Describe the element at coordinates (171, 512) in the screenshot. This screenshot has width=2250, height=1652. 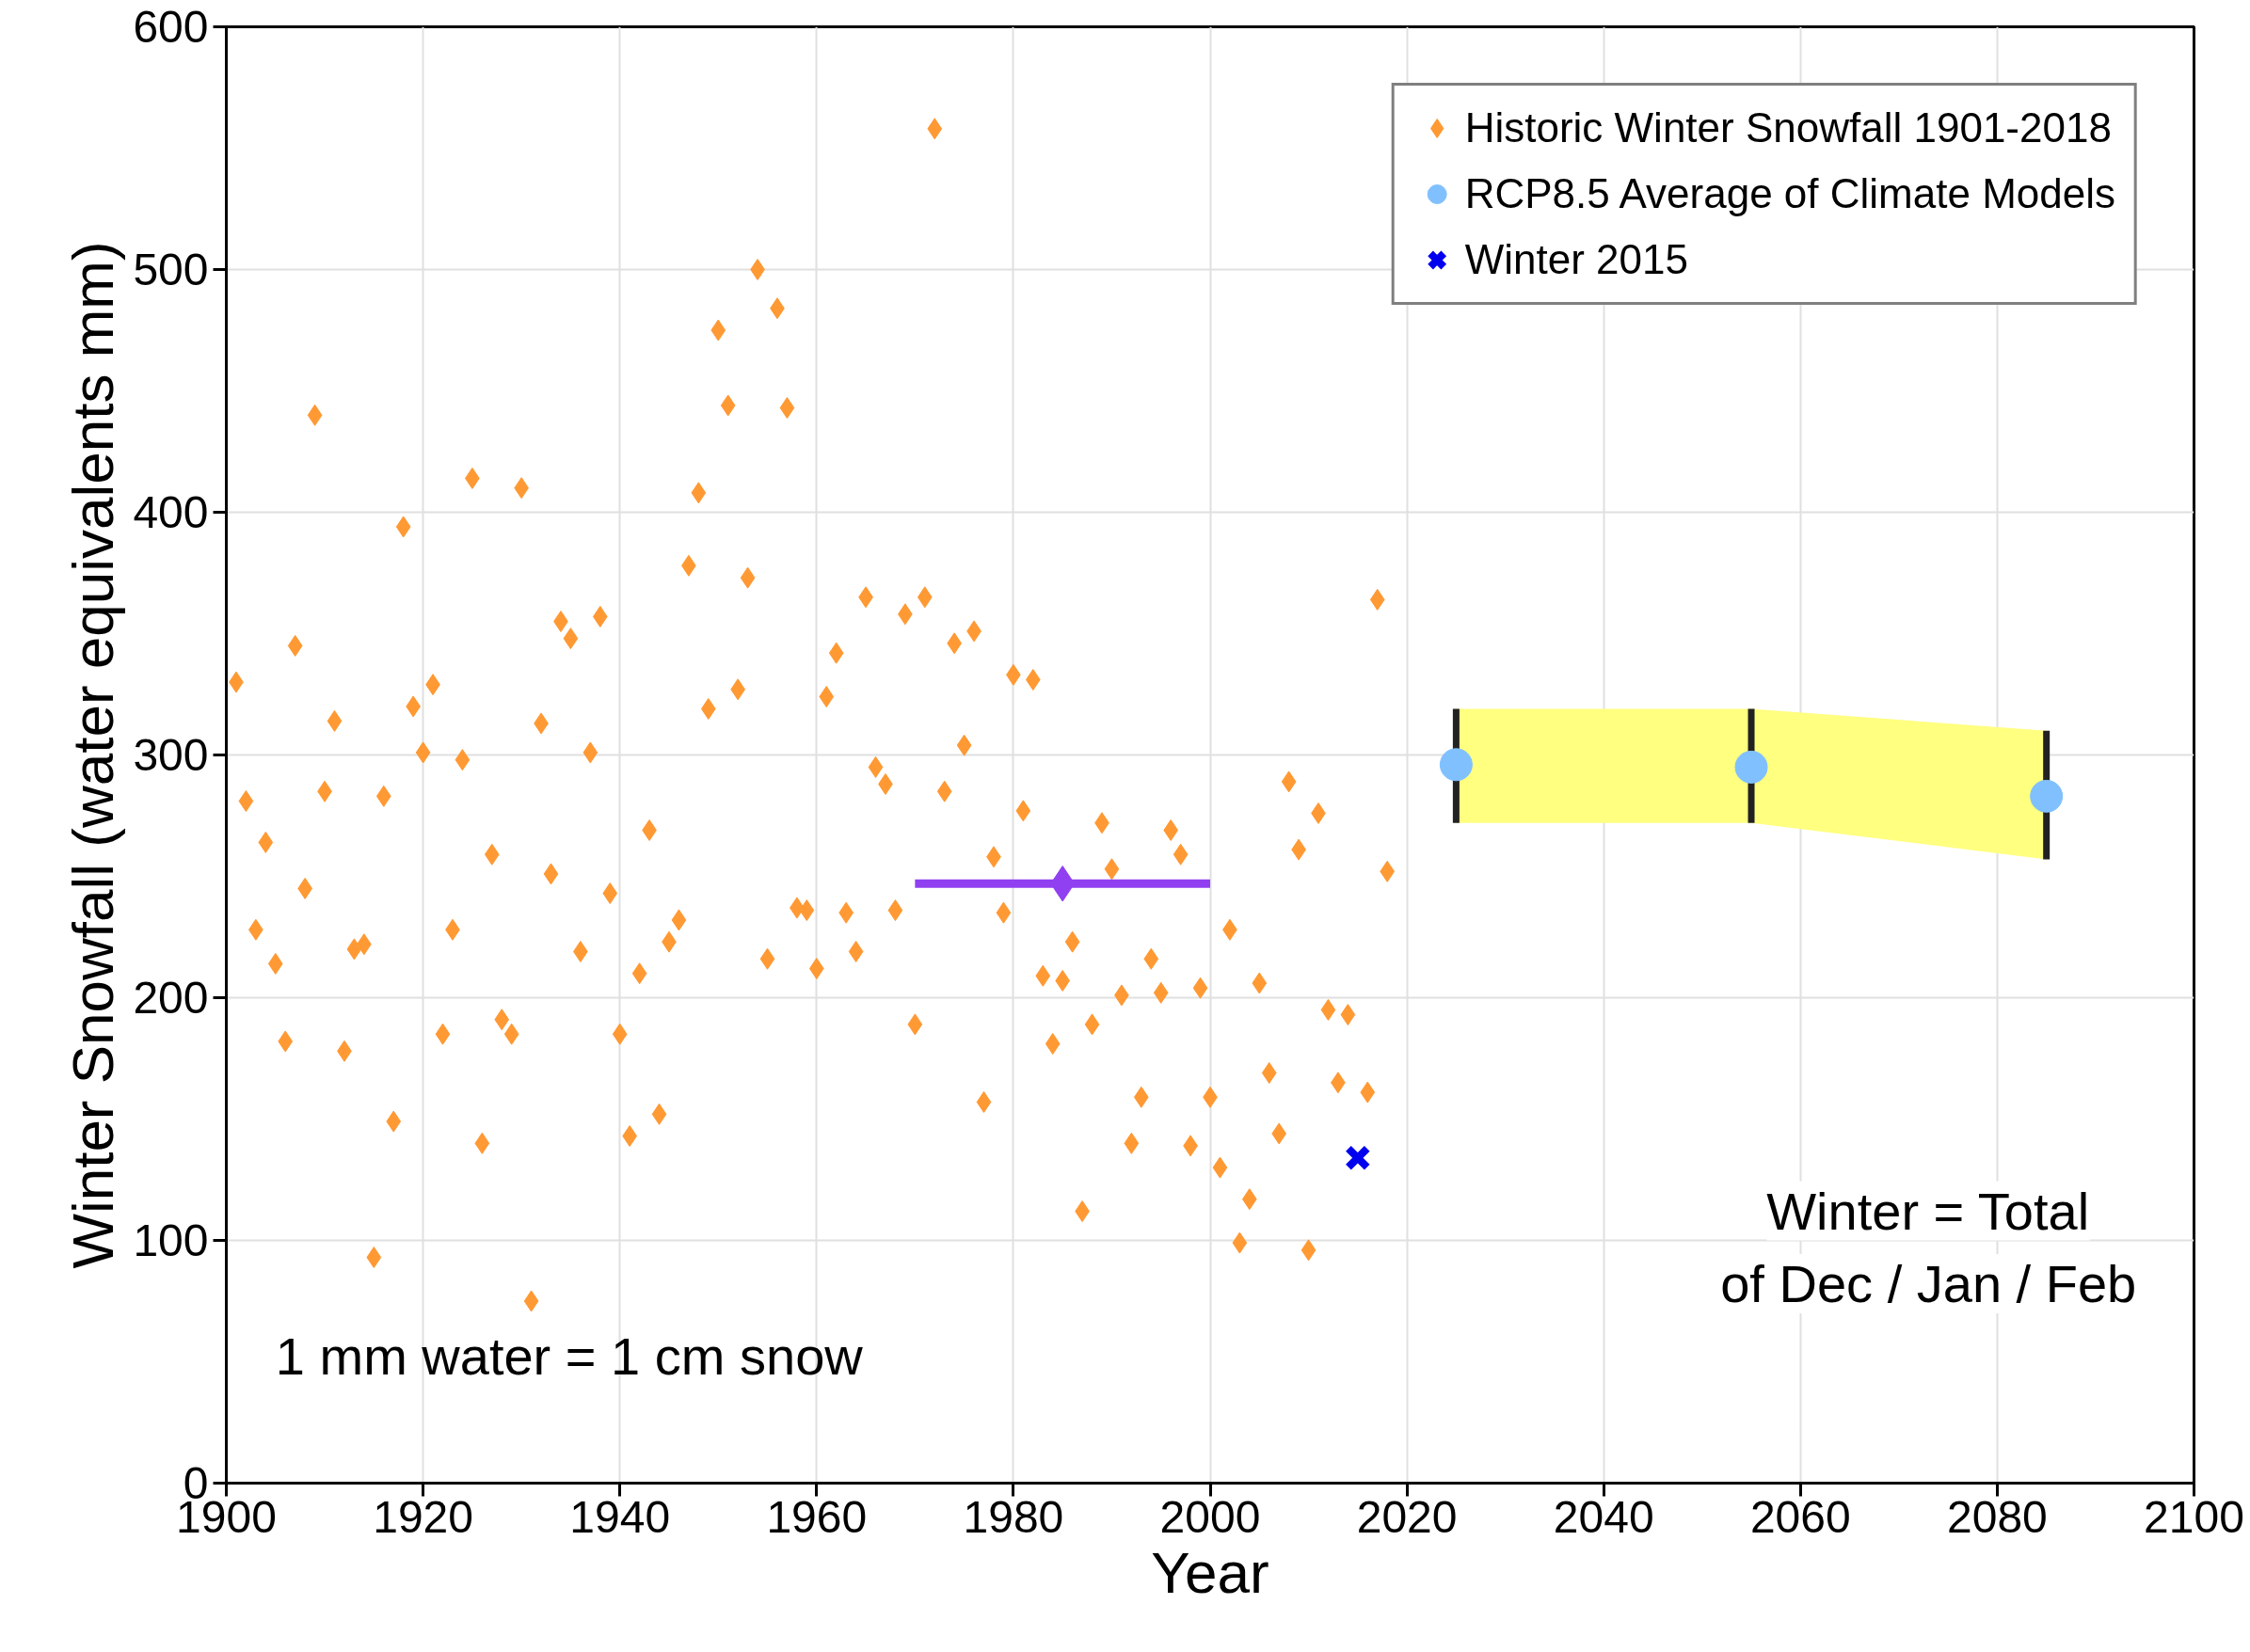
I see `y-tick-label: 400` at that location.